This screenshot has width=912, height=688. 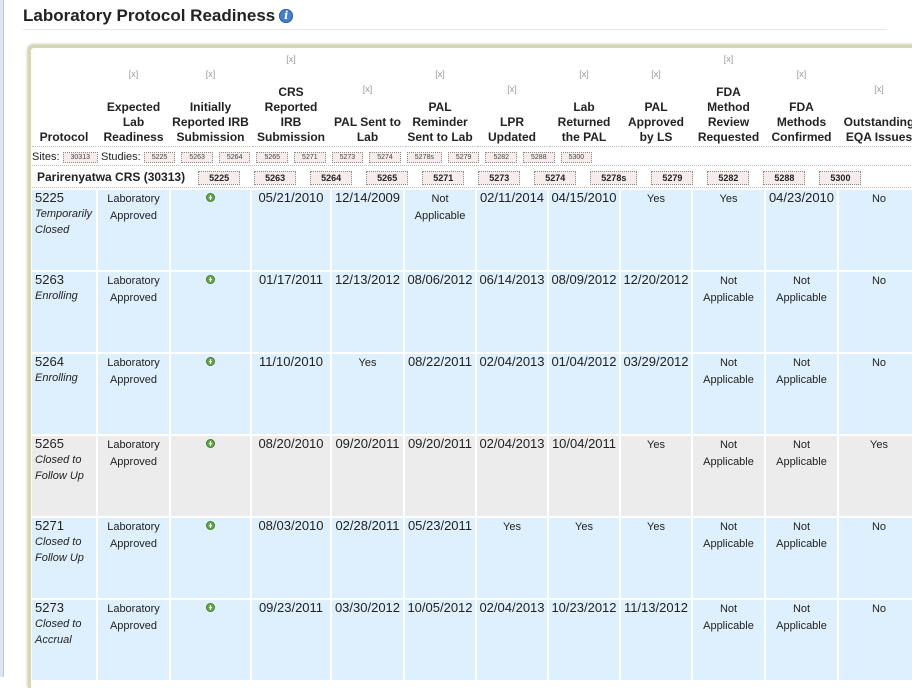 What do you see at coordinates (656, 394) in the screenshot?
I see `table-cell: 03/29/2012` at bounding box center [656, 394].